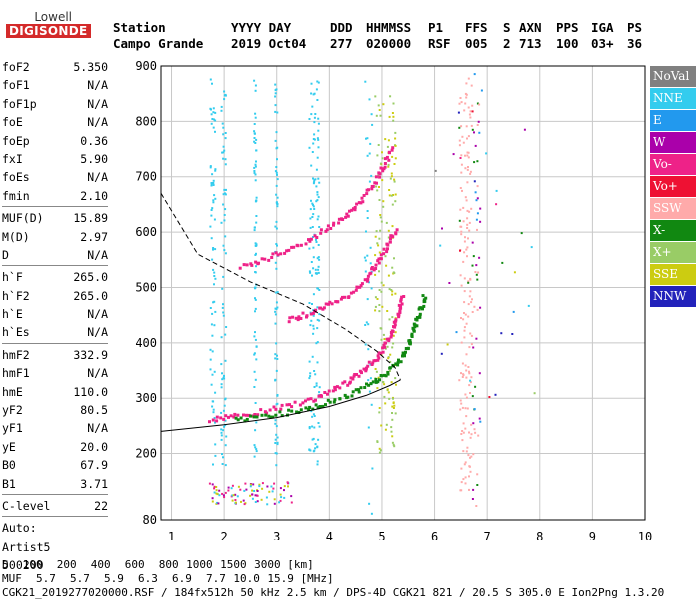  I want to click on param-row-hme: hmE 110.0, so click(55, 392).